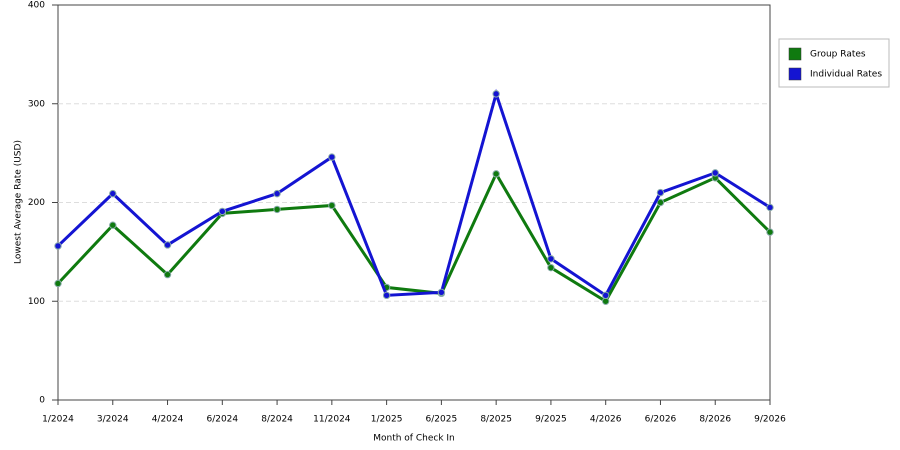  Describe the element at coordinates (496, 420) in the screenshot. I see `x-tick-label: 8/2025` at that location.